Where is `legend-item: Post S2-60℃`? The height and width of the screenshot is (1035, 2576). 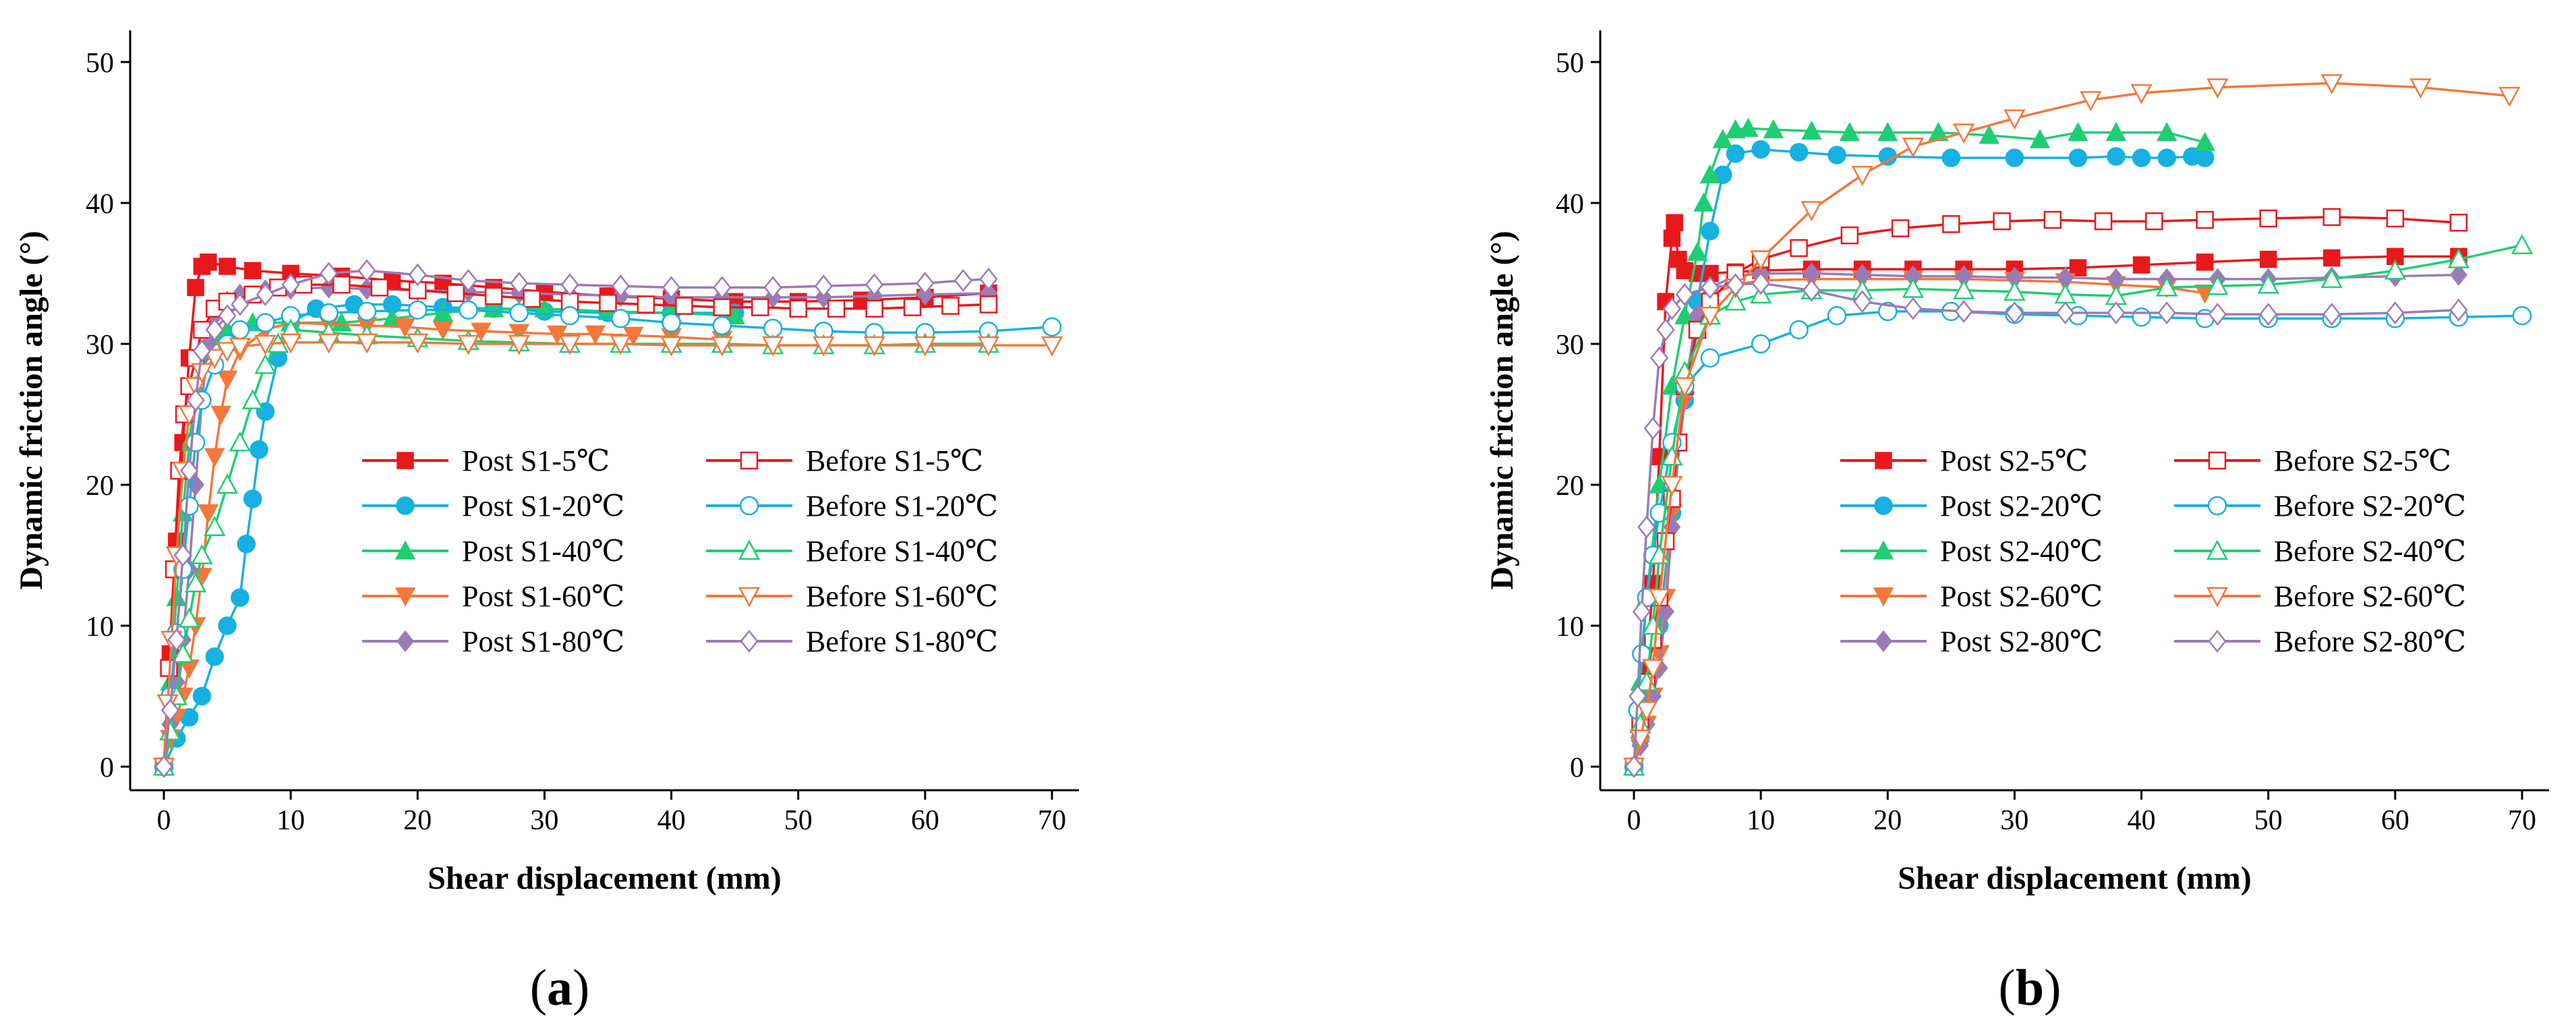 legend-item: Post S2-60℃ is located at coordinates (1972, 596).